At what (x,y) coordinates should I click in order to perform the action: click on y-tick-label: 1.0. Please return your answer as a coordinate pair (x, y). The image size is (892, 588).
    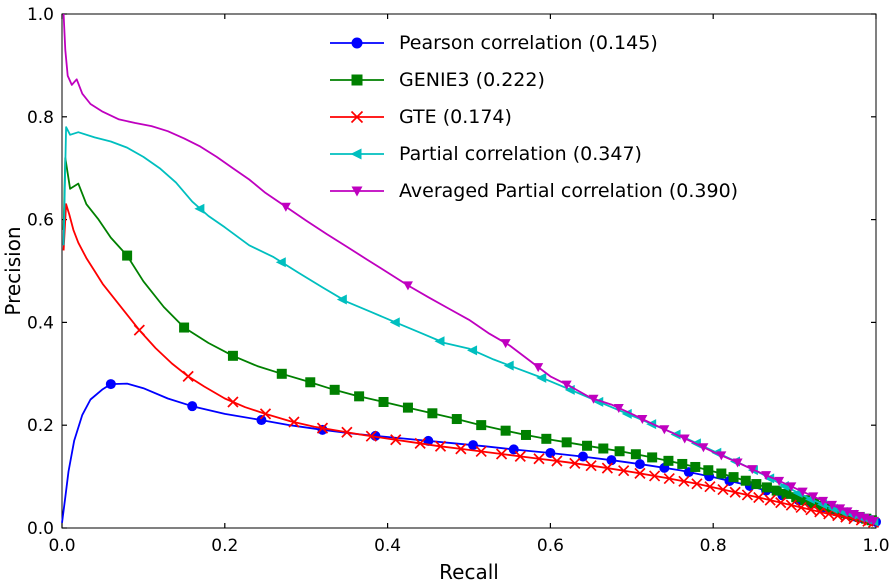
    Looking at the image, I should click on (40, 15).